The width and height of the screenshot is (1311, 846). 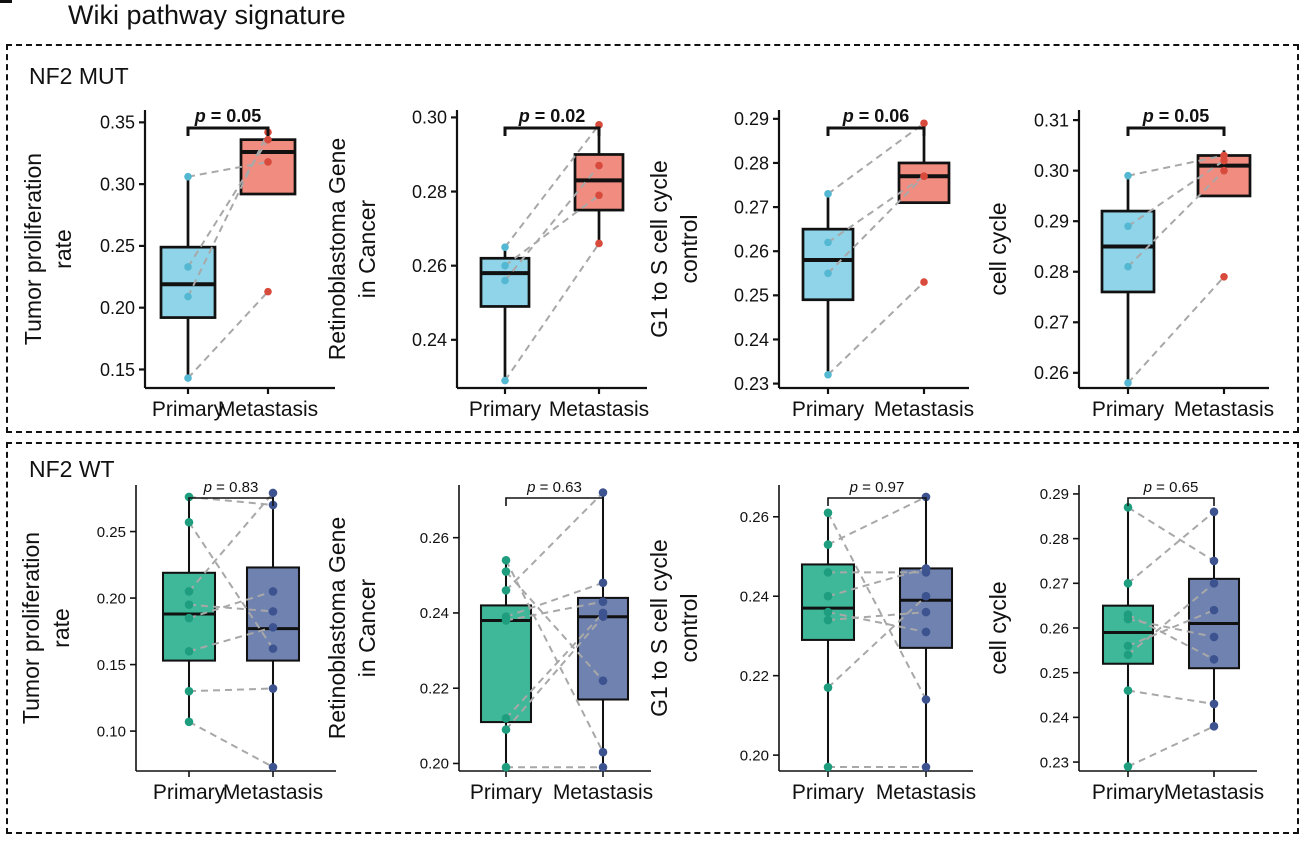 I want to click on y-axis-label-line: Tumor proliferation, so click(x=33, y=249).